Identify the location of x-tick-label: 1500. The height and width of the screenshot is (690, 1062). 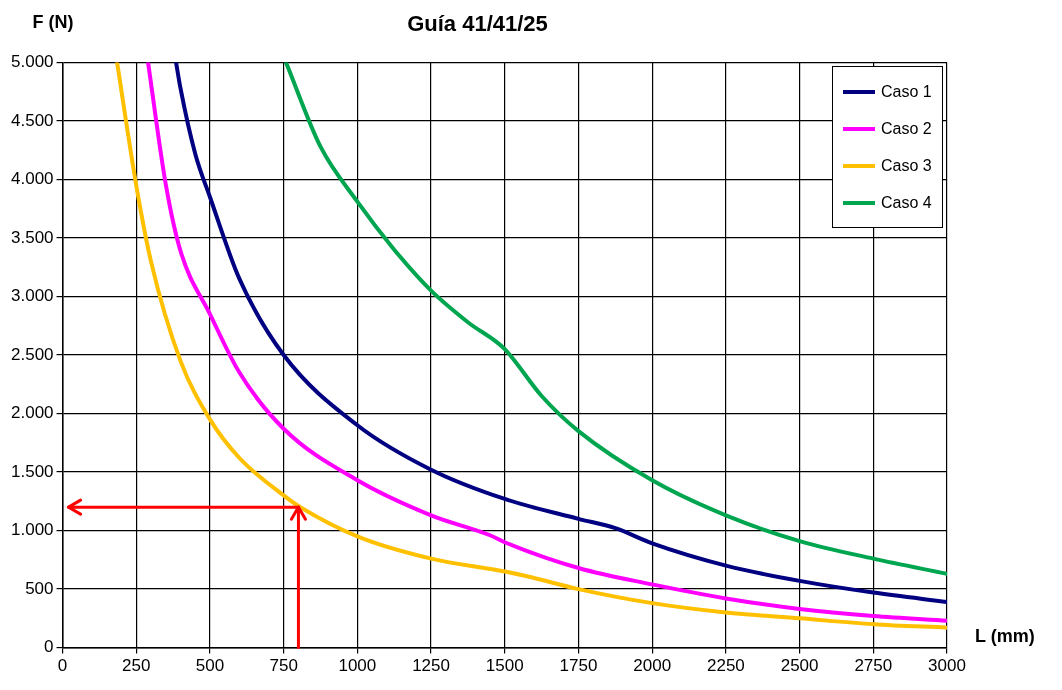
(504, 666).